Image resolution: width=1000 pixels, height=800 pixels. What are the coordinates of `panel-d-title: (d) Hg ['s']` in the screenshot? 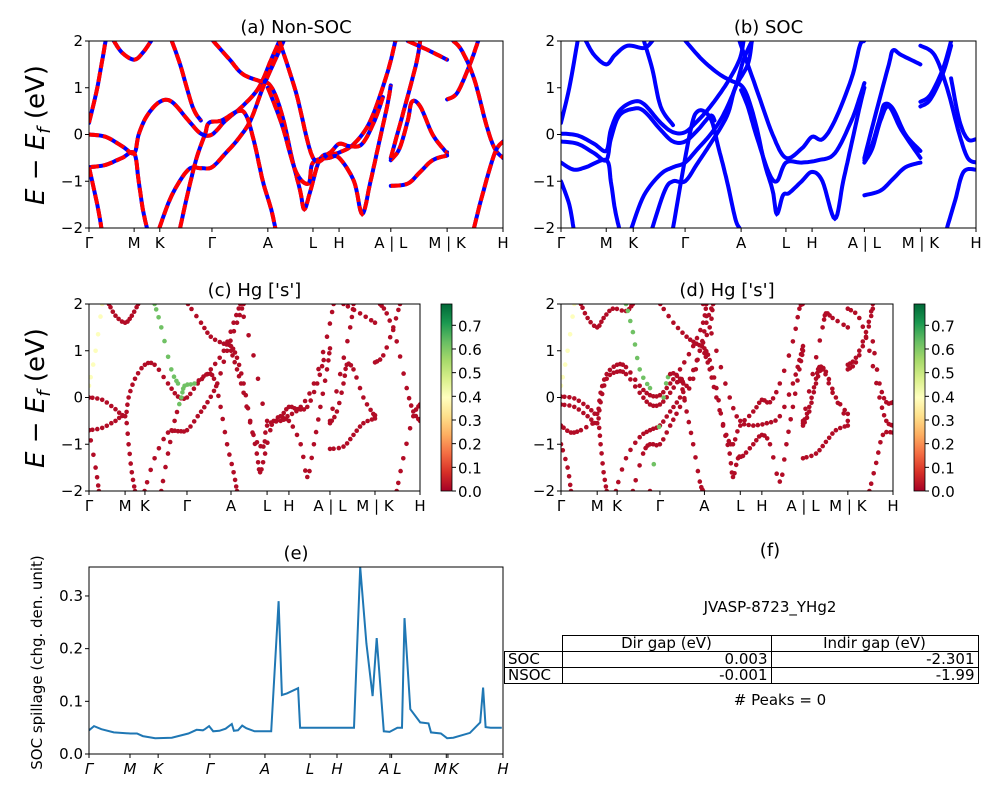 It's located at (726, 290).